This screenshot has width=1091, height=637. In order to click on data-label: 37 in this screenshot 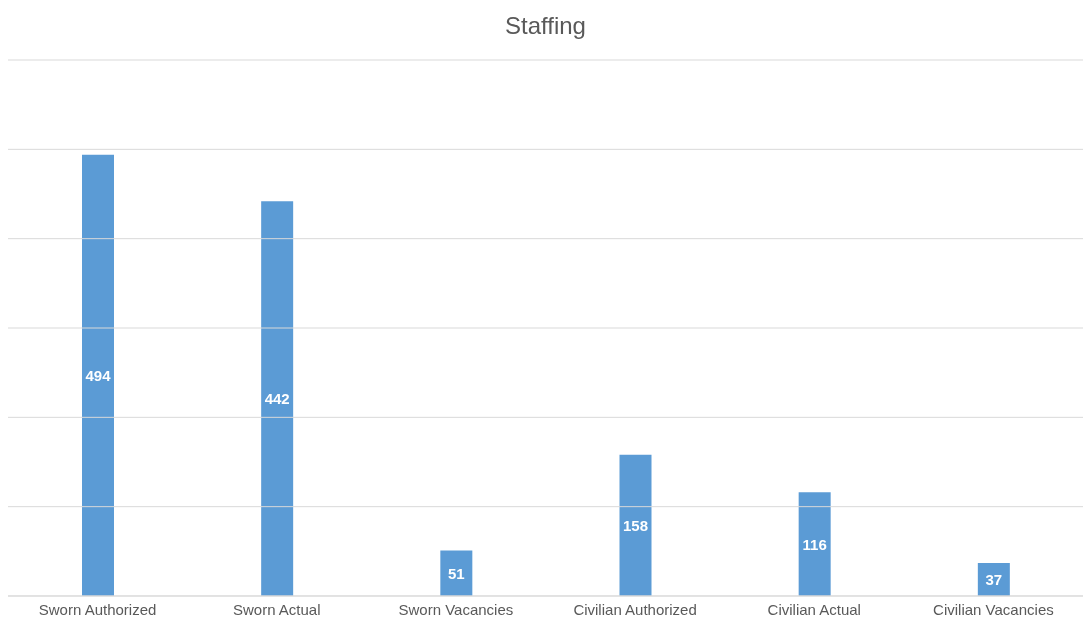, I will do `click(994, 579)`.